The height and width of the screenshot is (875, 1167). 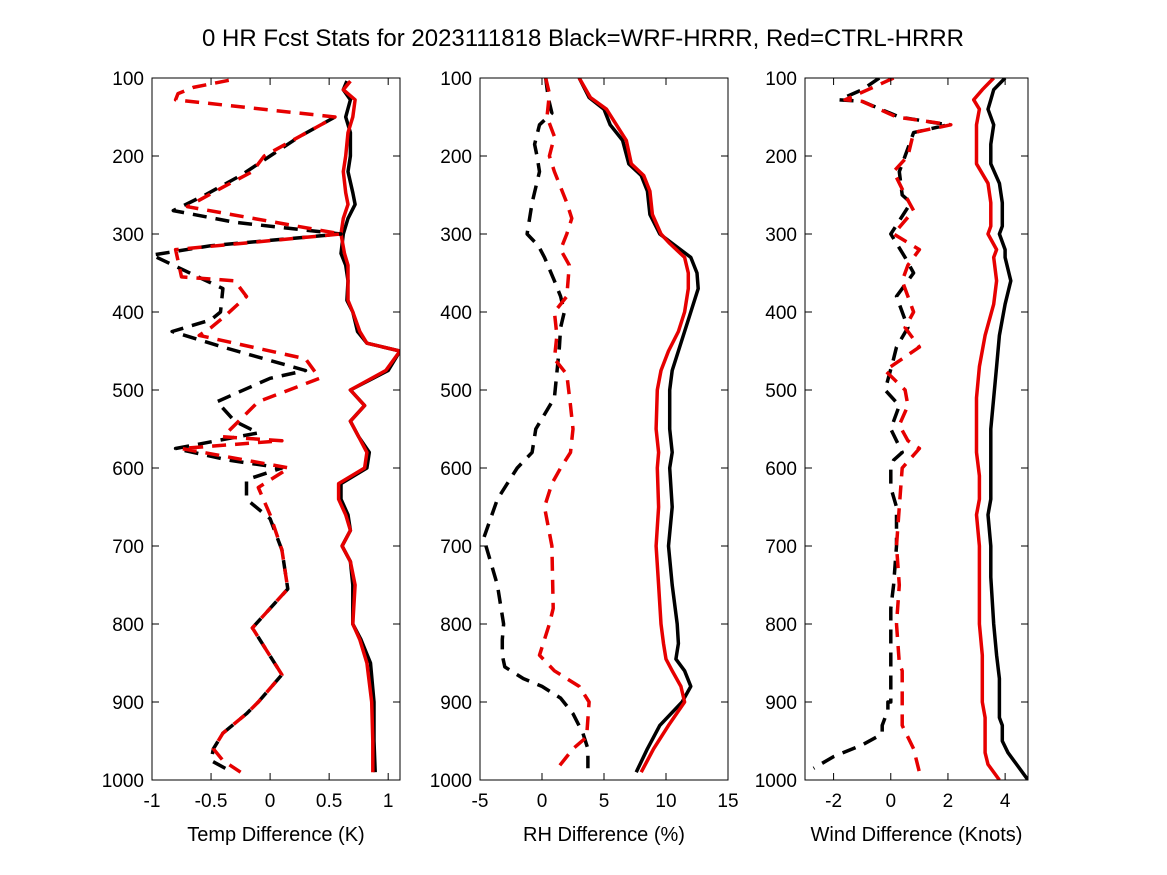 What do you see at coordinates (604, 835) in the screenshot?
I see `x-axis-label: RH Difference (%)` at bounding box center [604, 835].